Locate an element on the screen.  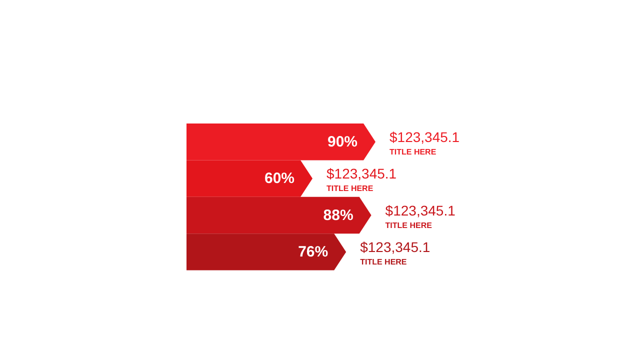
data-label: 60% is located at coordinates (279, 179).